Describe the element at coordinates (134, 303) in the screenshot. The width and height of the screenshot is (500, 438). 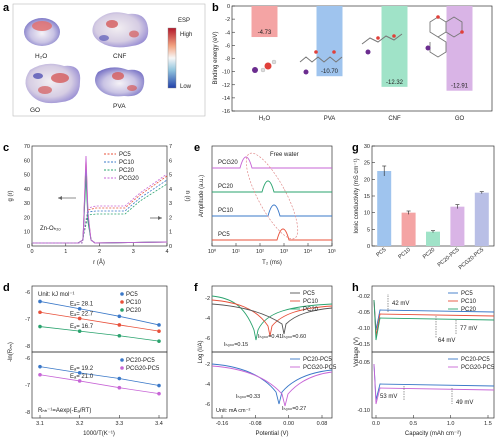
I see `d-legend-entry: PC10` at that location.